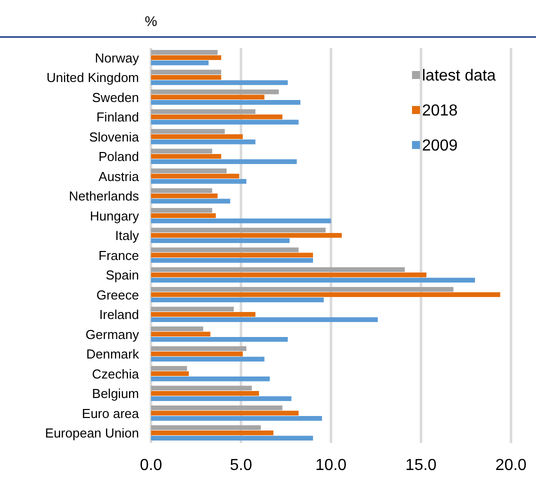 The height and width of the screenshot is (477, 536). I want to click on y-tick-label: Euro area, so click(111, 413).